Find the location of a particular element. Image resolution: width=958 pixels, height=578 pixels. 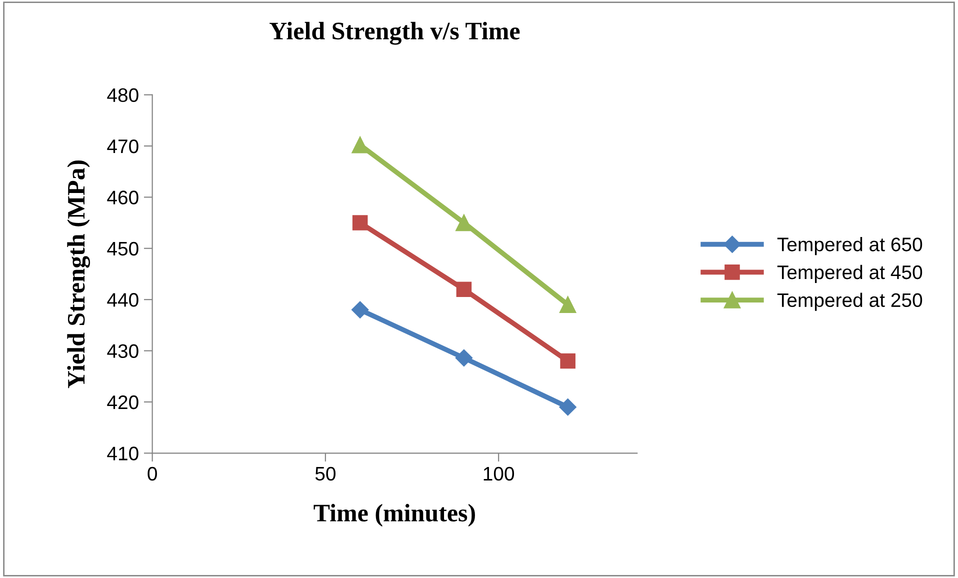

legend-label: Tempered at 650 is located at coordinates (849, 246).